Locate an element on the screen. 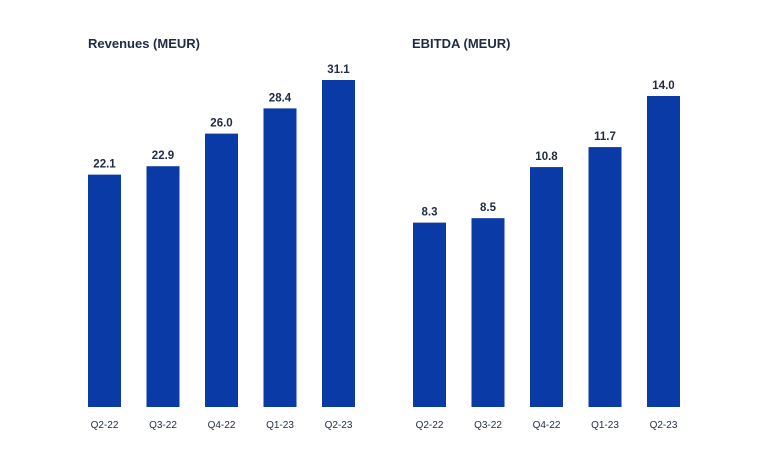 This screenshot has height=467, width=768. ebitda-category-label: Q1-23 is located at coordinates (605, 425).